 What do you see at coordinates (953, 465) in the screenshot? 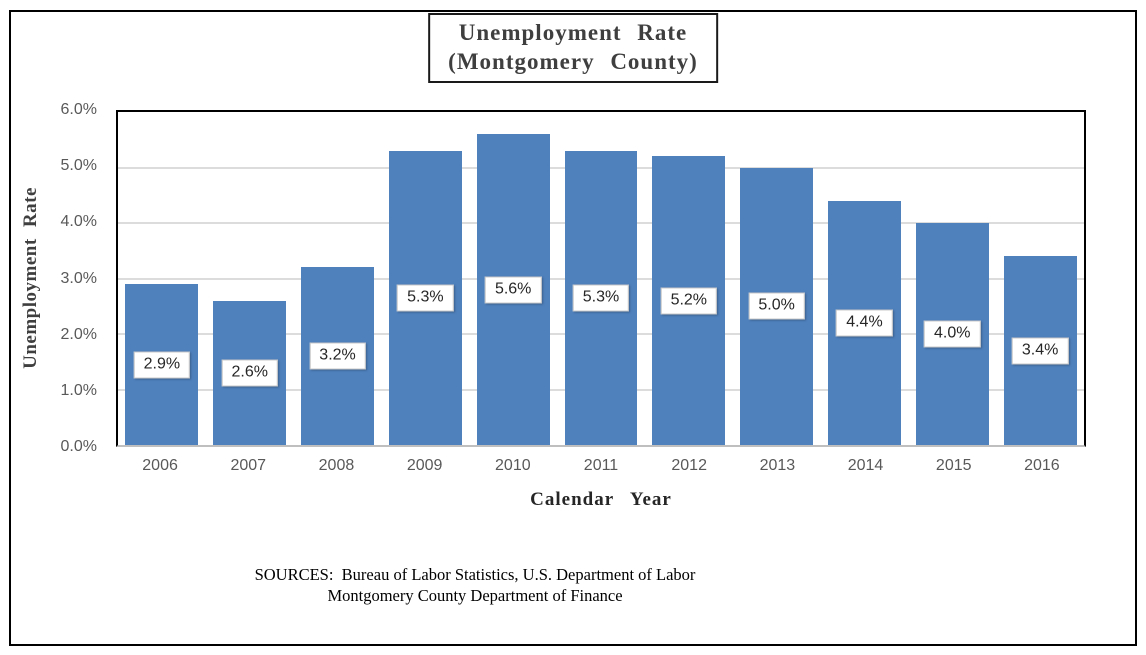
I see `x-tick-label-2015: 2015` at bounding box center [953, 465].